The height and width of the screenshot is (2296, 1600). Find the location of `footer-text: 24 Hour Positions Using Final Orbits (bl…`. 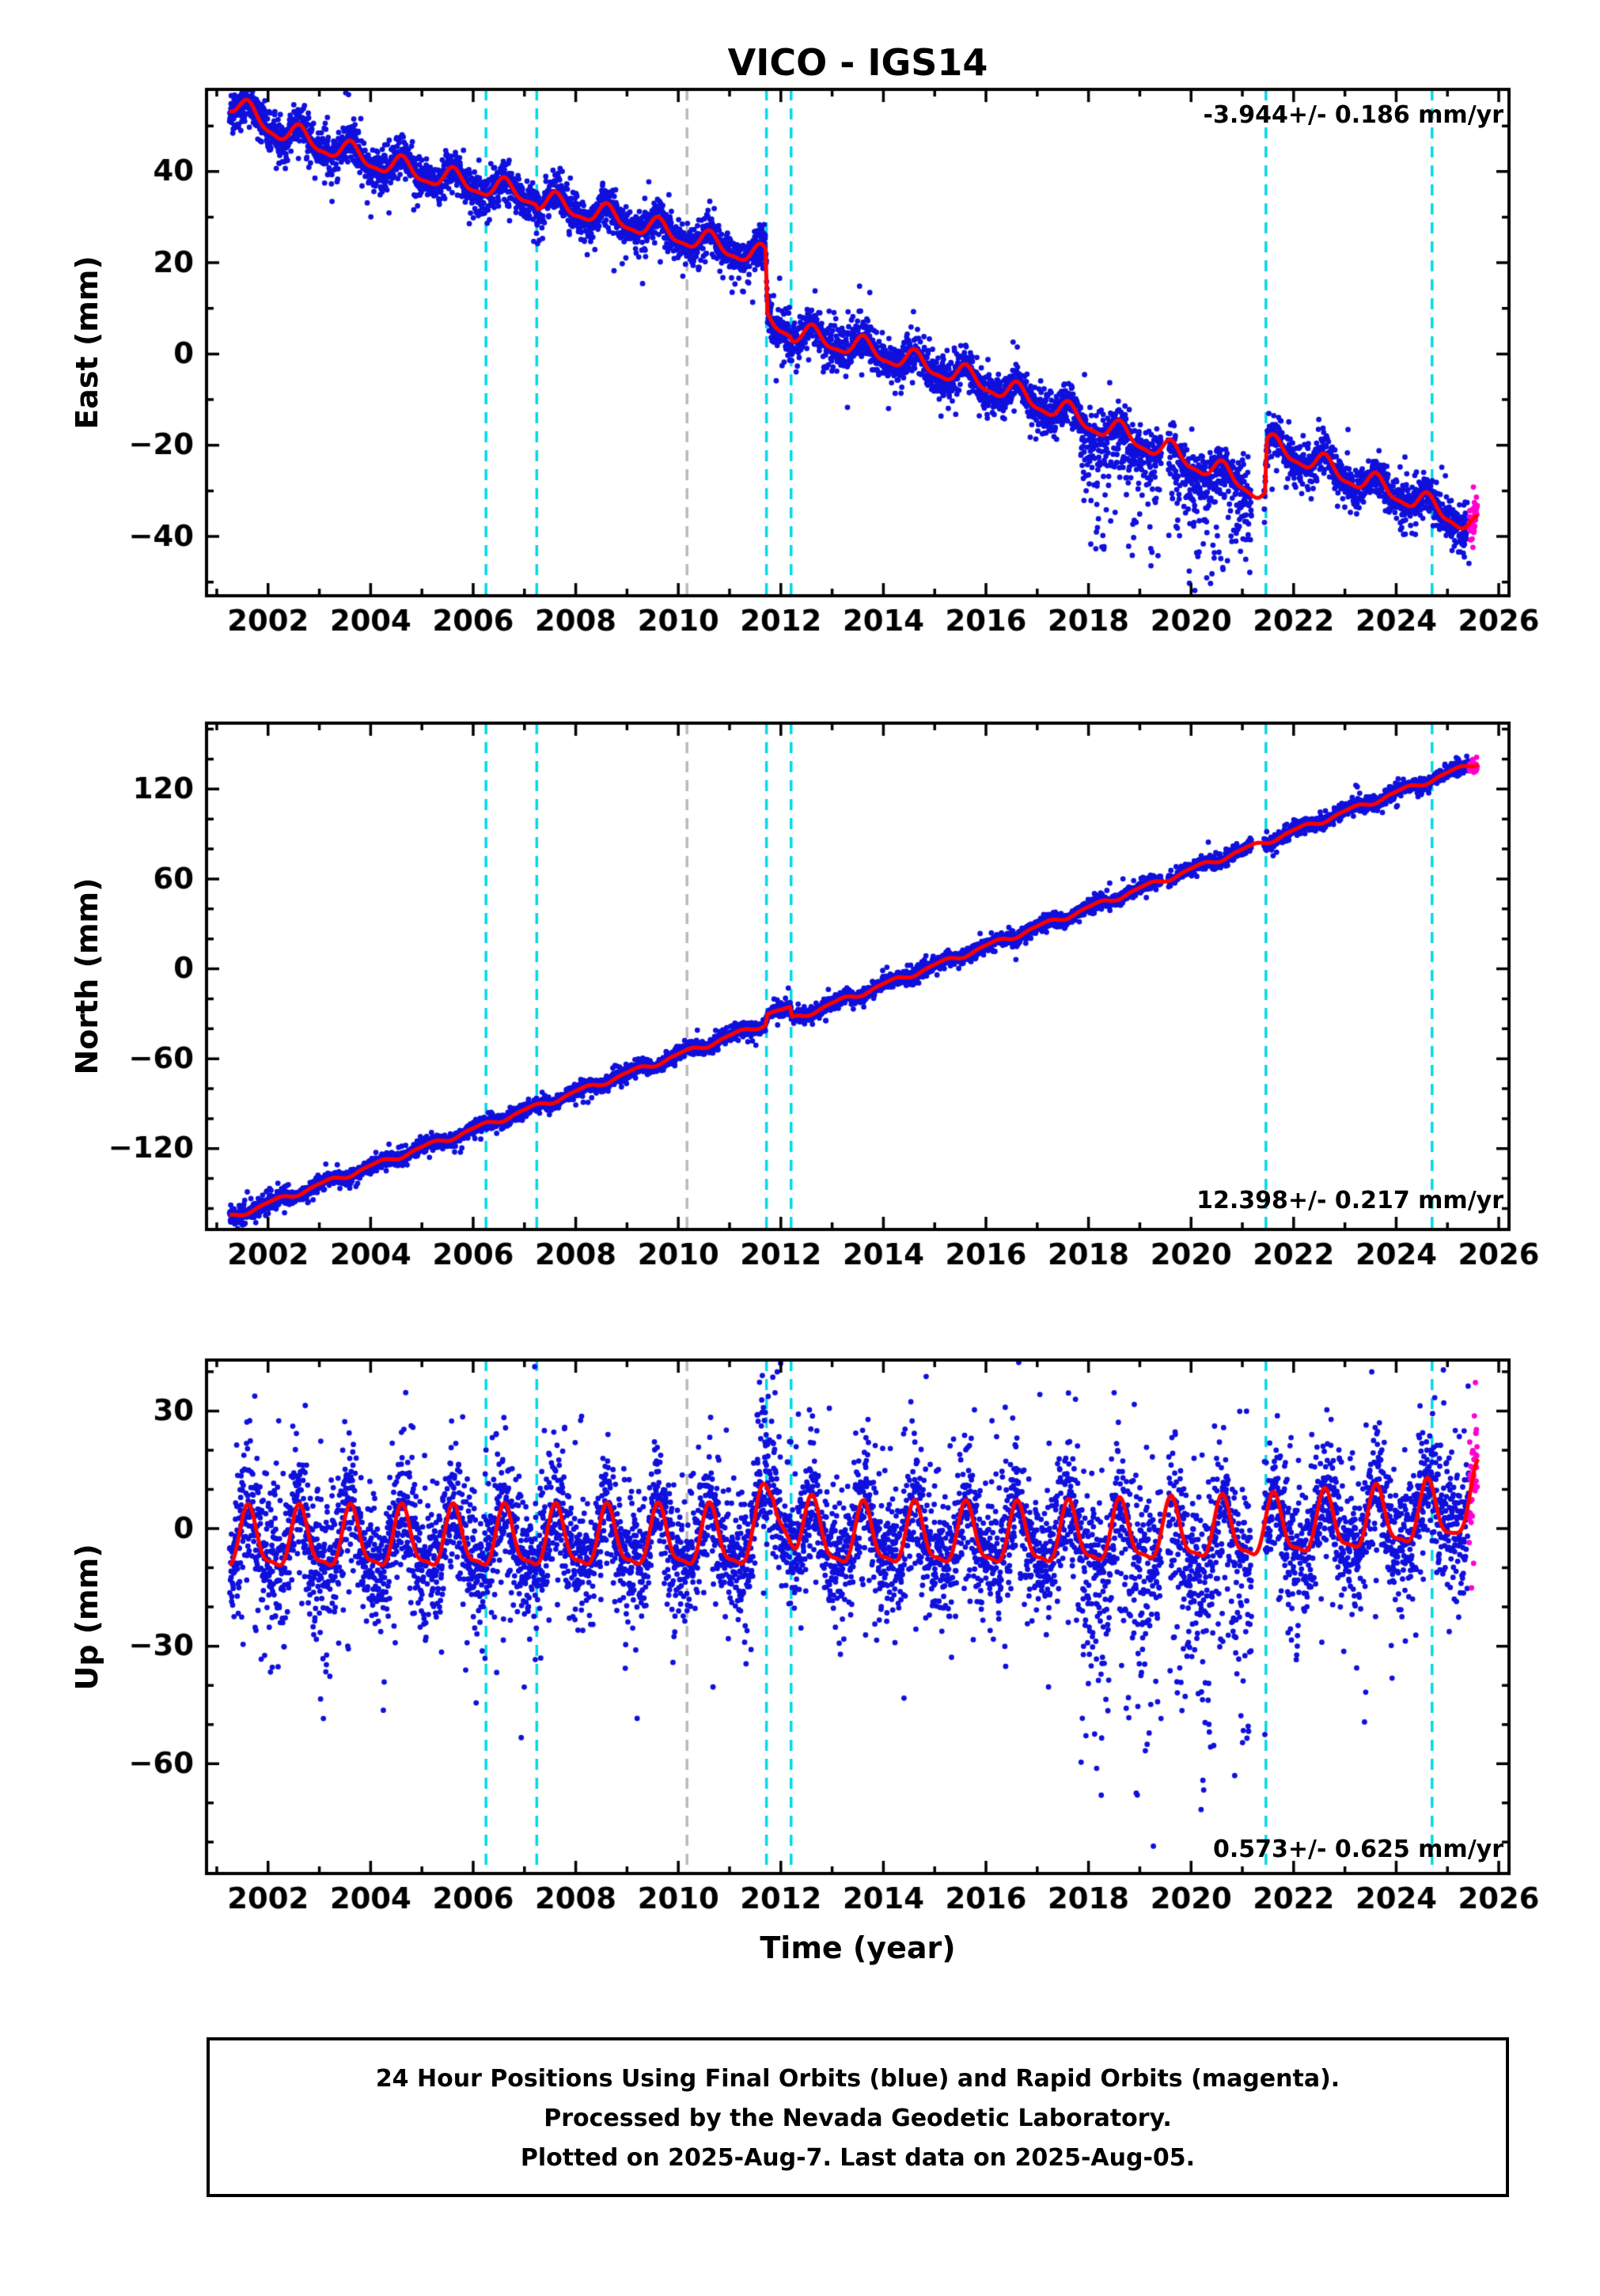

footer-text: 24 Hour Positions Using Final Orbits (bl… is located at coordinates (858, 2109).